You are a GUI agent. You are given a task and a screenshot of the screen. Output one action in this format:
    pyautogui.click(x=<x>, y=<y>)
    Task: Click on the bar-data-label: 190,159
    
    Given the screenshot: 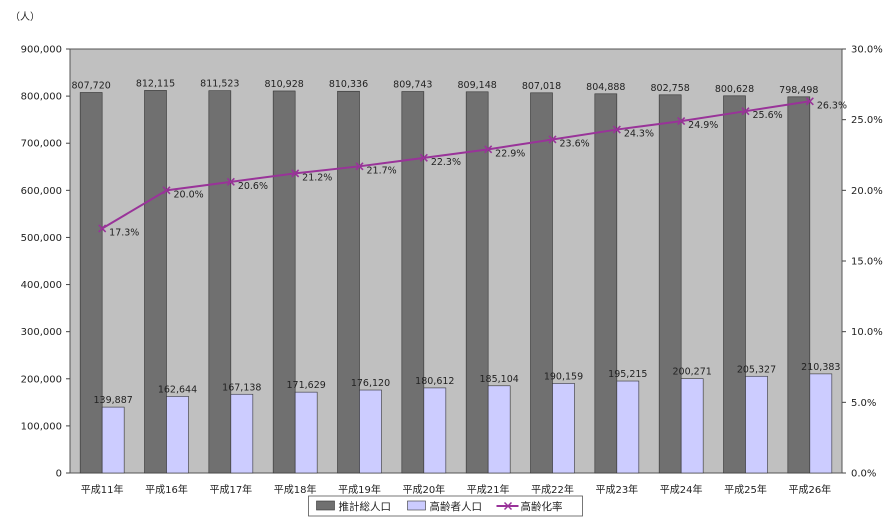 What is the action you would take?
    pyautogui.click(x=563, y=376)
    